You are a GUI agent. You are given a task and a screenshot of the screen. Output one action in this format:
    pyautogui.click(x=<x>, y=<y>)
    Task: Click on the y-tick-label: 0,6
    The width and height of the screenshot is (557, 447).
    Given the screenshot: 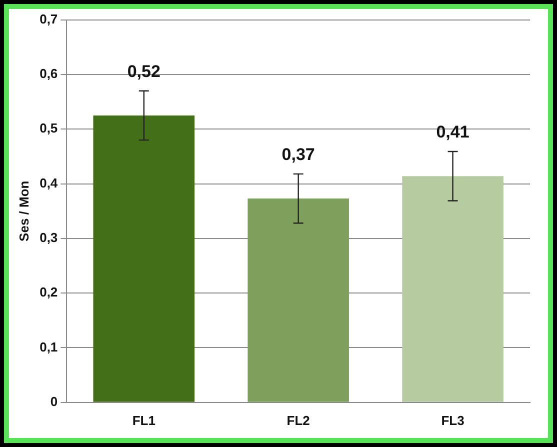 What is the action you would take?
    pyautogui.click(x=49, y=74)
    